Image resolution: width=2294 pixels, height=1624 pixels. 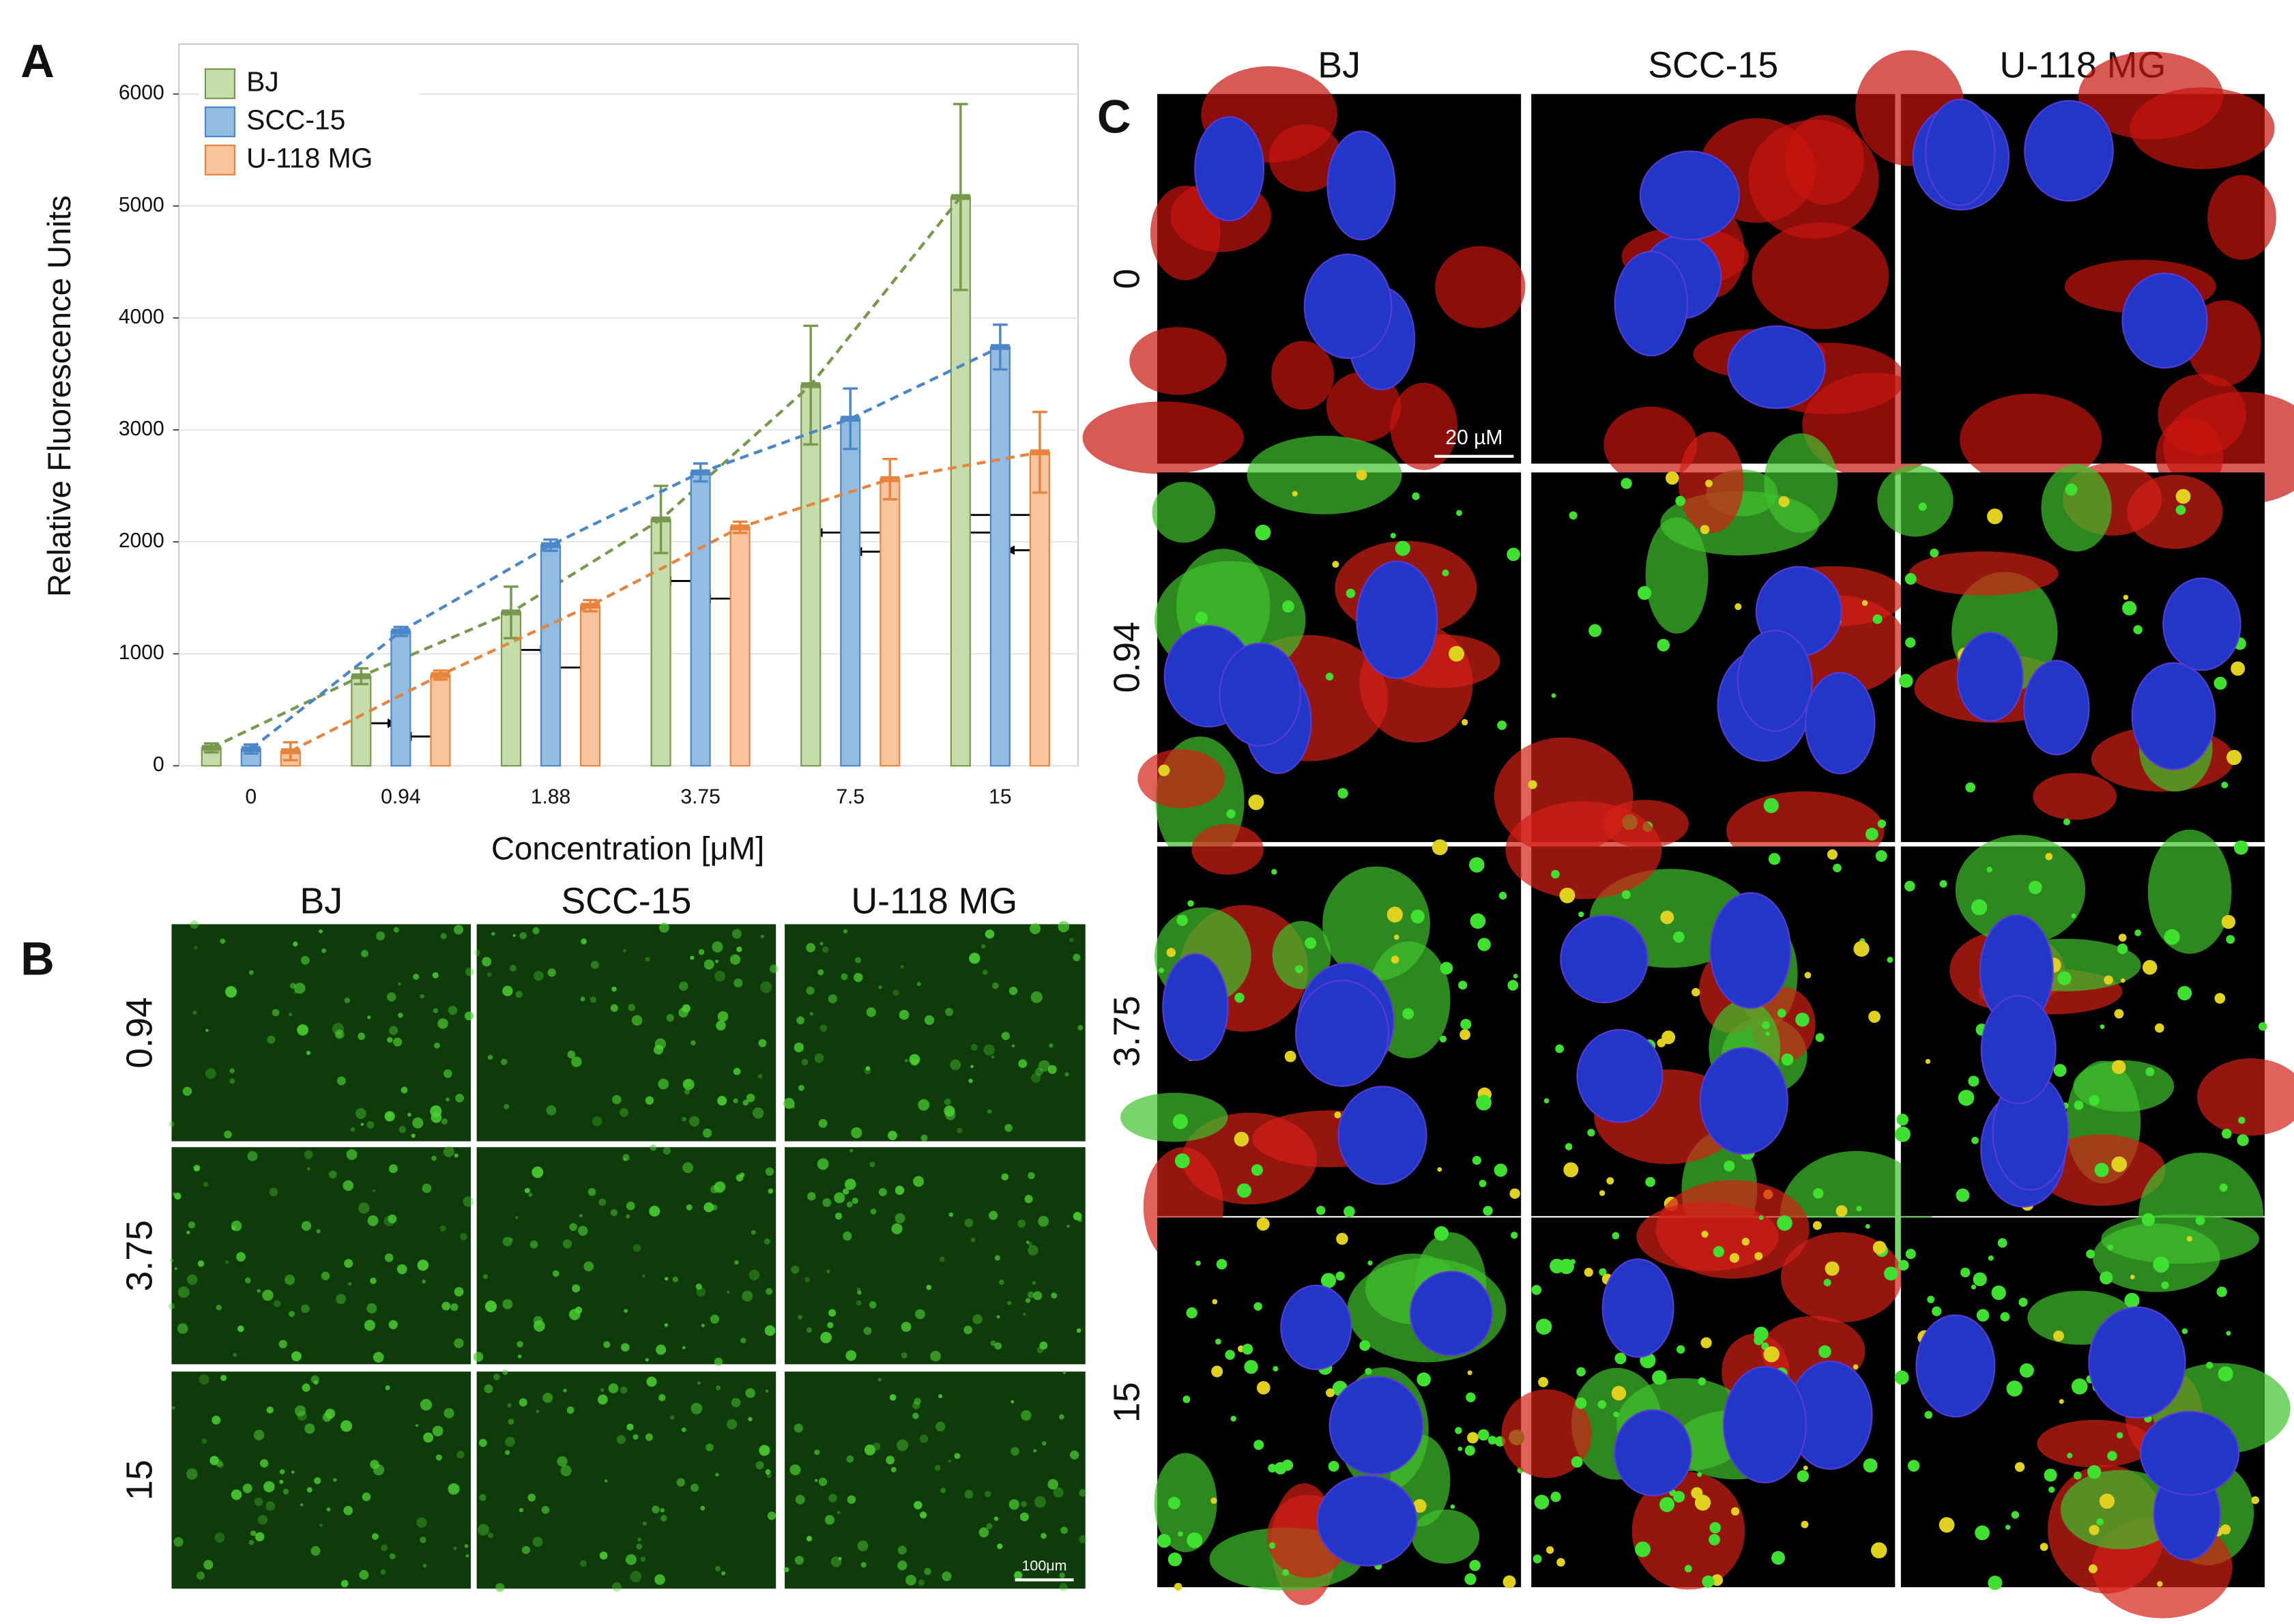 I want to click on x-tick-label: 0, so click(x=251, y=797).